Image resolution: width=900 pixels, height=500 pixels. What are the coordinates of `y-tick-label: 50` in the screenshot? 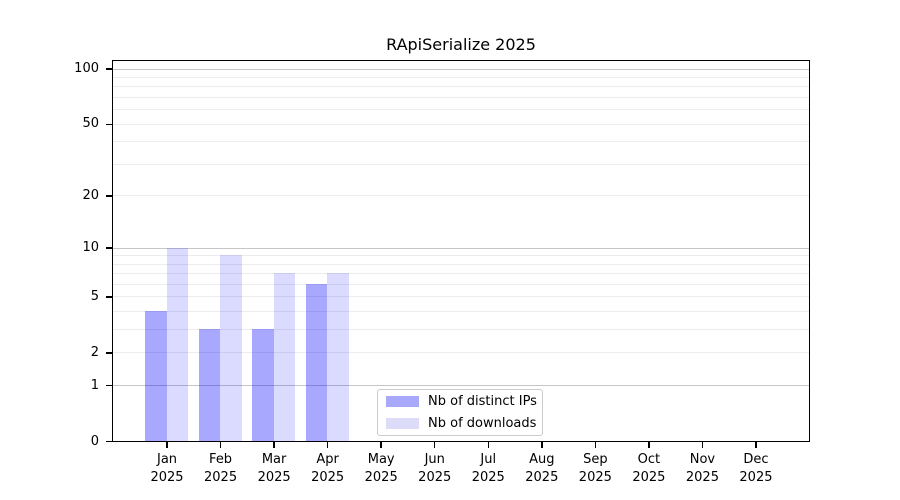 It's located at (90, 124).